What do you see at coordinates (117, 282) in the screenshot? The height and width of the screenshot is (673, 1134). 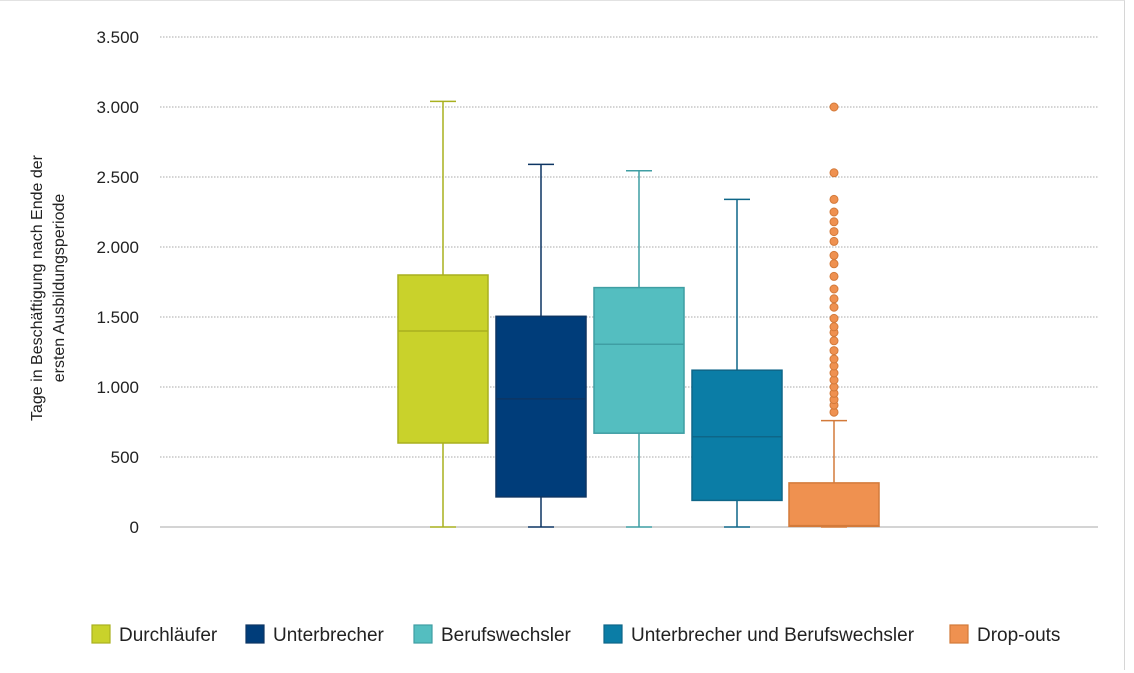 I see `y-axis-ticks: 0 500 1.000 1.500 2.000 2.500 3.000 3.500` at bounding box center [117, 282].